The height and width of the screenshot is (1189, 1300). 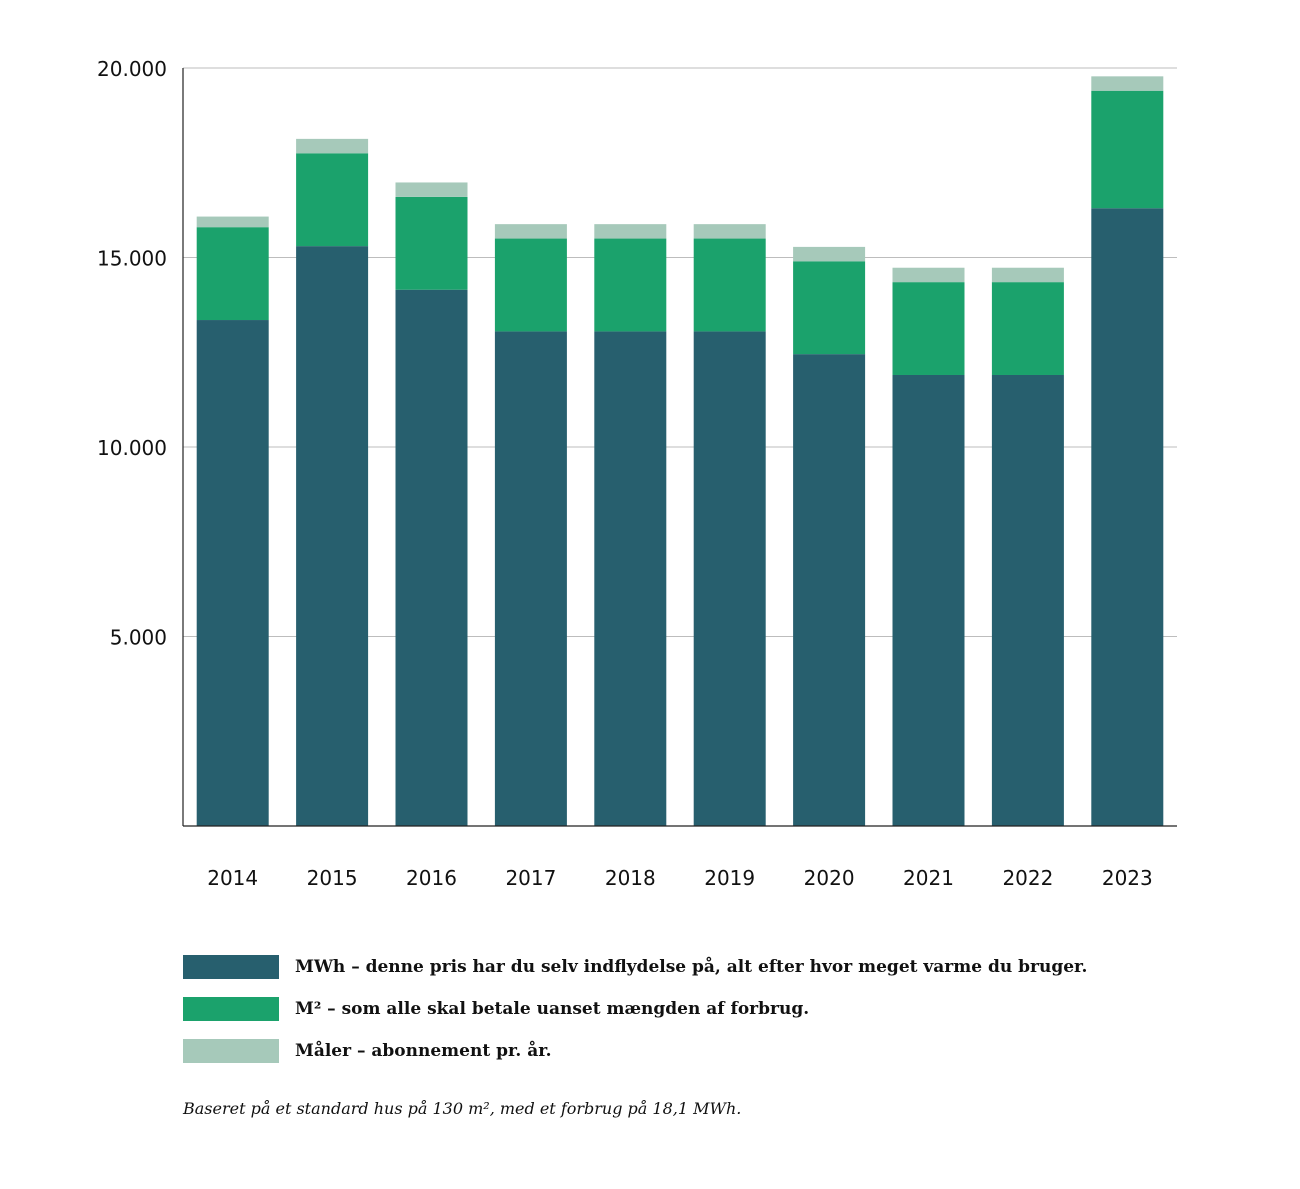 What do you see at coordinates (635, 1051) in the screenshot?
I see `legend-item-maaler: Måler – abonnement pr. år.` at bounding box center [635, 1051].